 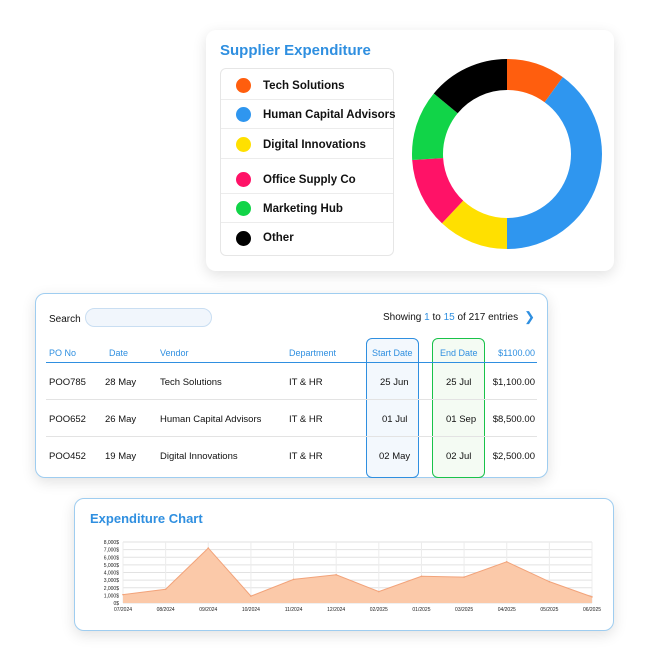 What do you see at coordinates (507, 610) in the screenshot?
I see `x-tick-label: 04/2025` at bounding box center [507, 610].